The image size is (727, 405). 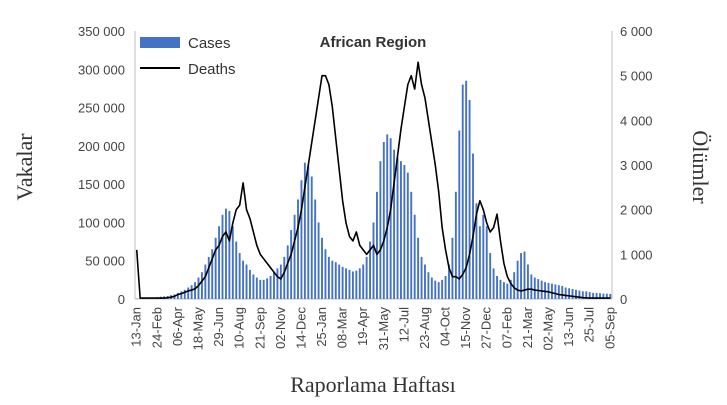 I want to click on x-tick-label: 02-Nov, so click(x=280, y=328).